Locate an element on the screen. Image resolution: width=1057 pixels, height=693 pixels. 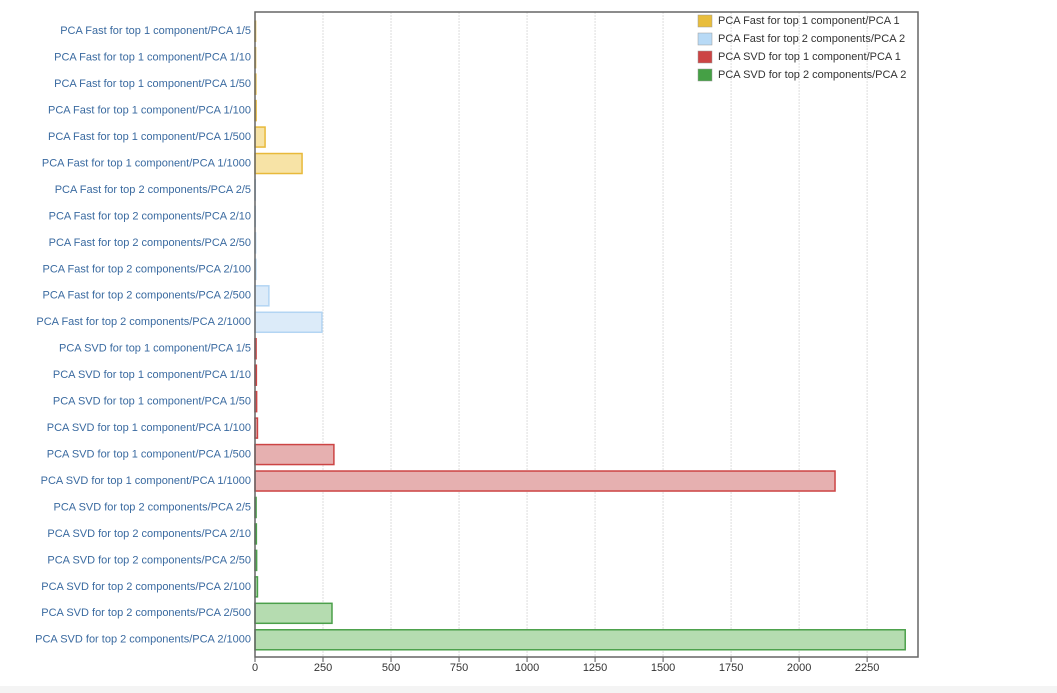
y-tick-label: PCA Fast for top 1 component/PCA 1/100 is located at coordinates (149, 111).